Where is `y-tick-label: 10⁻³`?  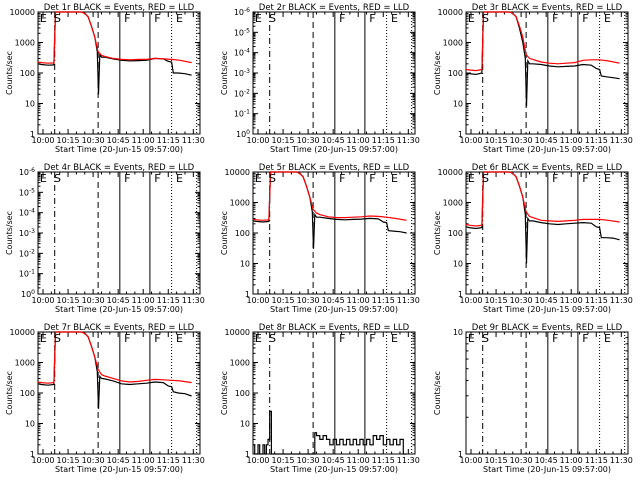 y-tick-label: 10⁻³ is located at coordinates (27, 233).